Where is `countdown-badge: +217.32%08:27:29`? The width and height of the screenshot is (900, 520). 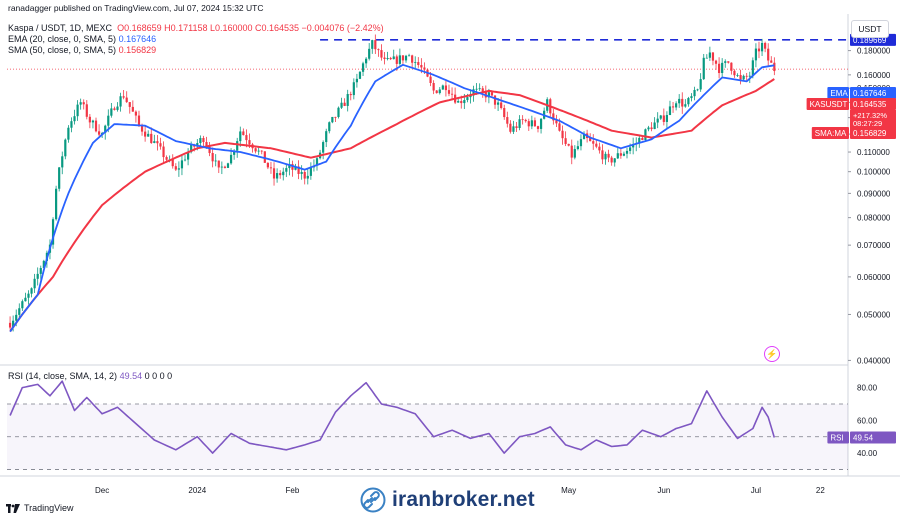 countdown-badge: +217.32%08:27:29 is located at coordinates (873, 119).